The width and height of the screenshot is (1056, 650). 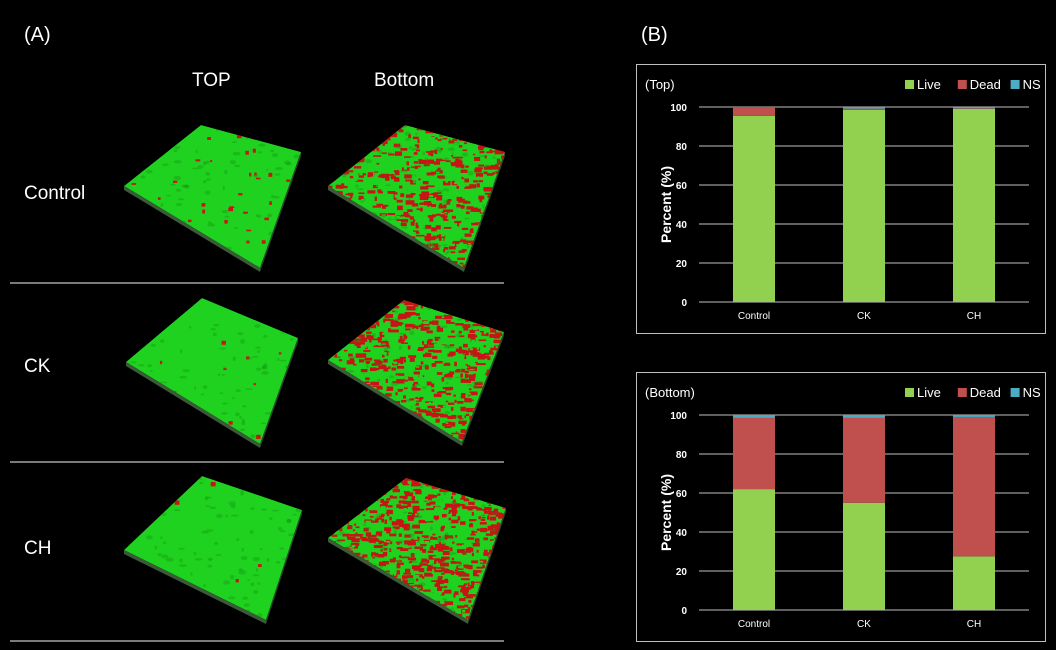 I want to click on y-axis-label: Percent (%), so click(x=666, y=204).